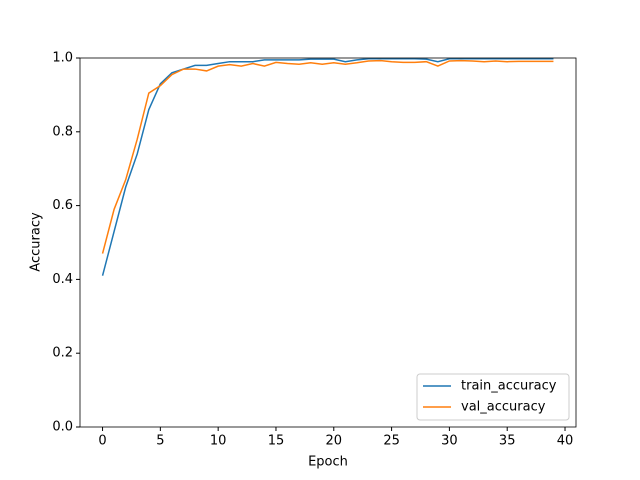  What do you see at coordinates (160, 441) in the screenshot?
I see `x-tick-label: 5` at bounding box center [160, 441].